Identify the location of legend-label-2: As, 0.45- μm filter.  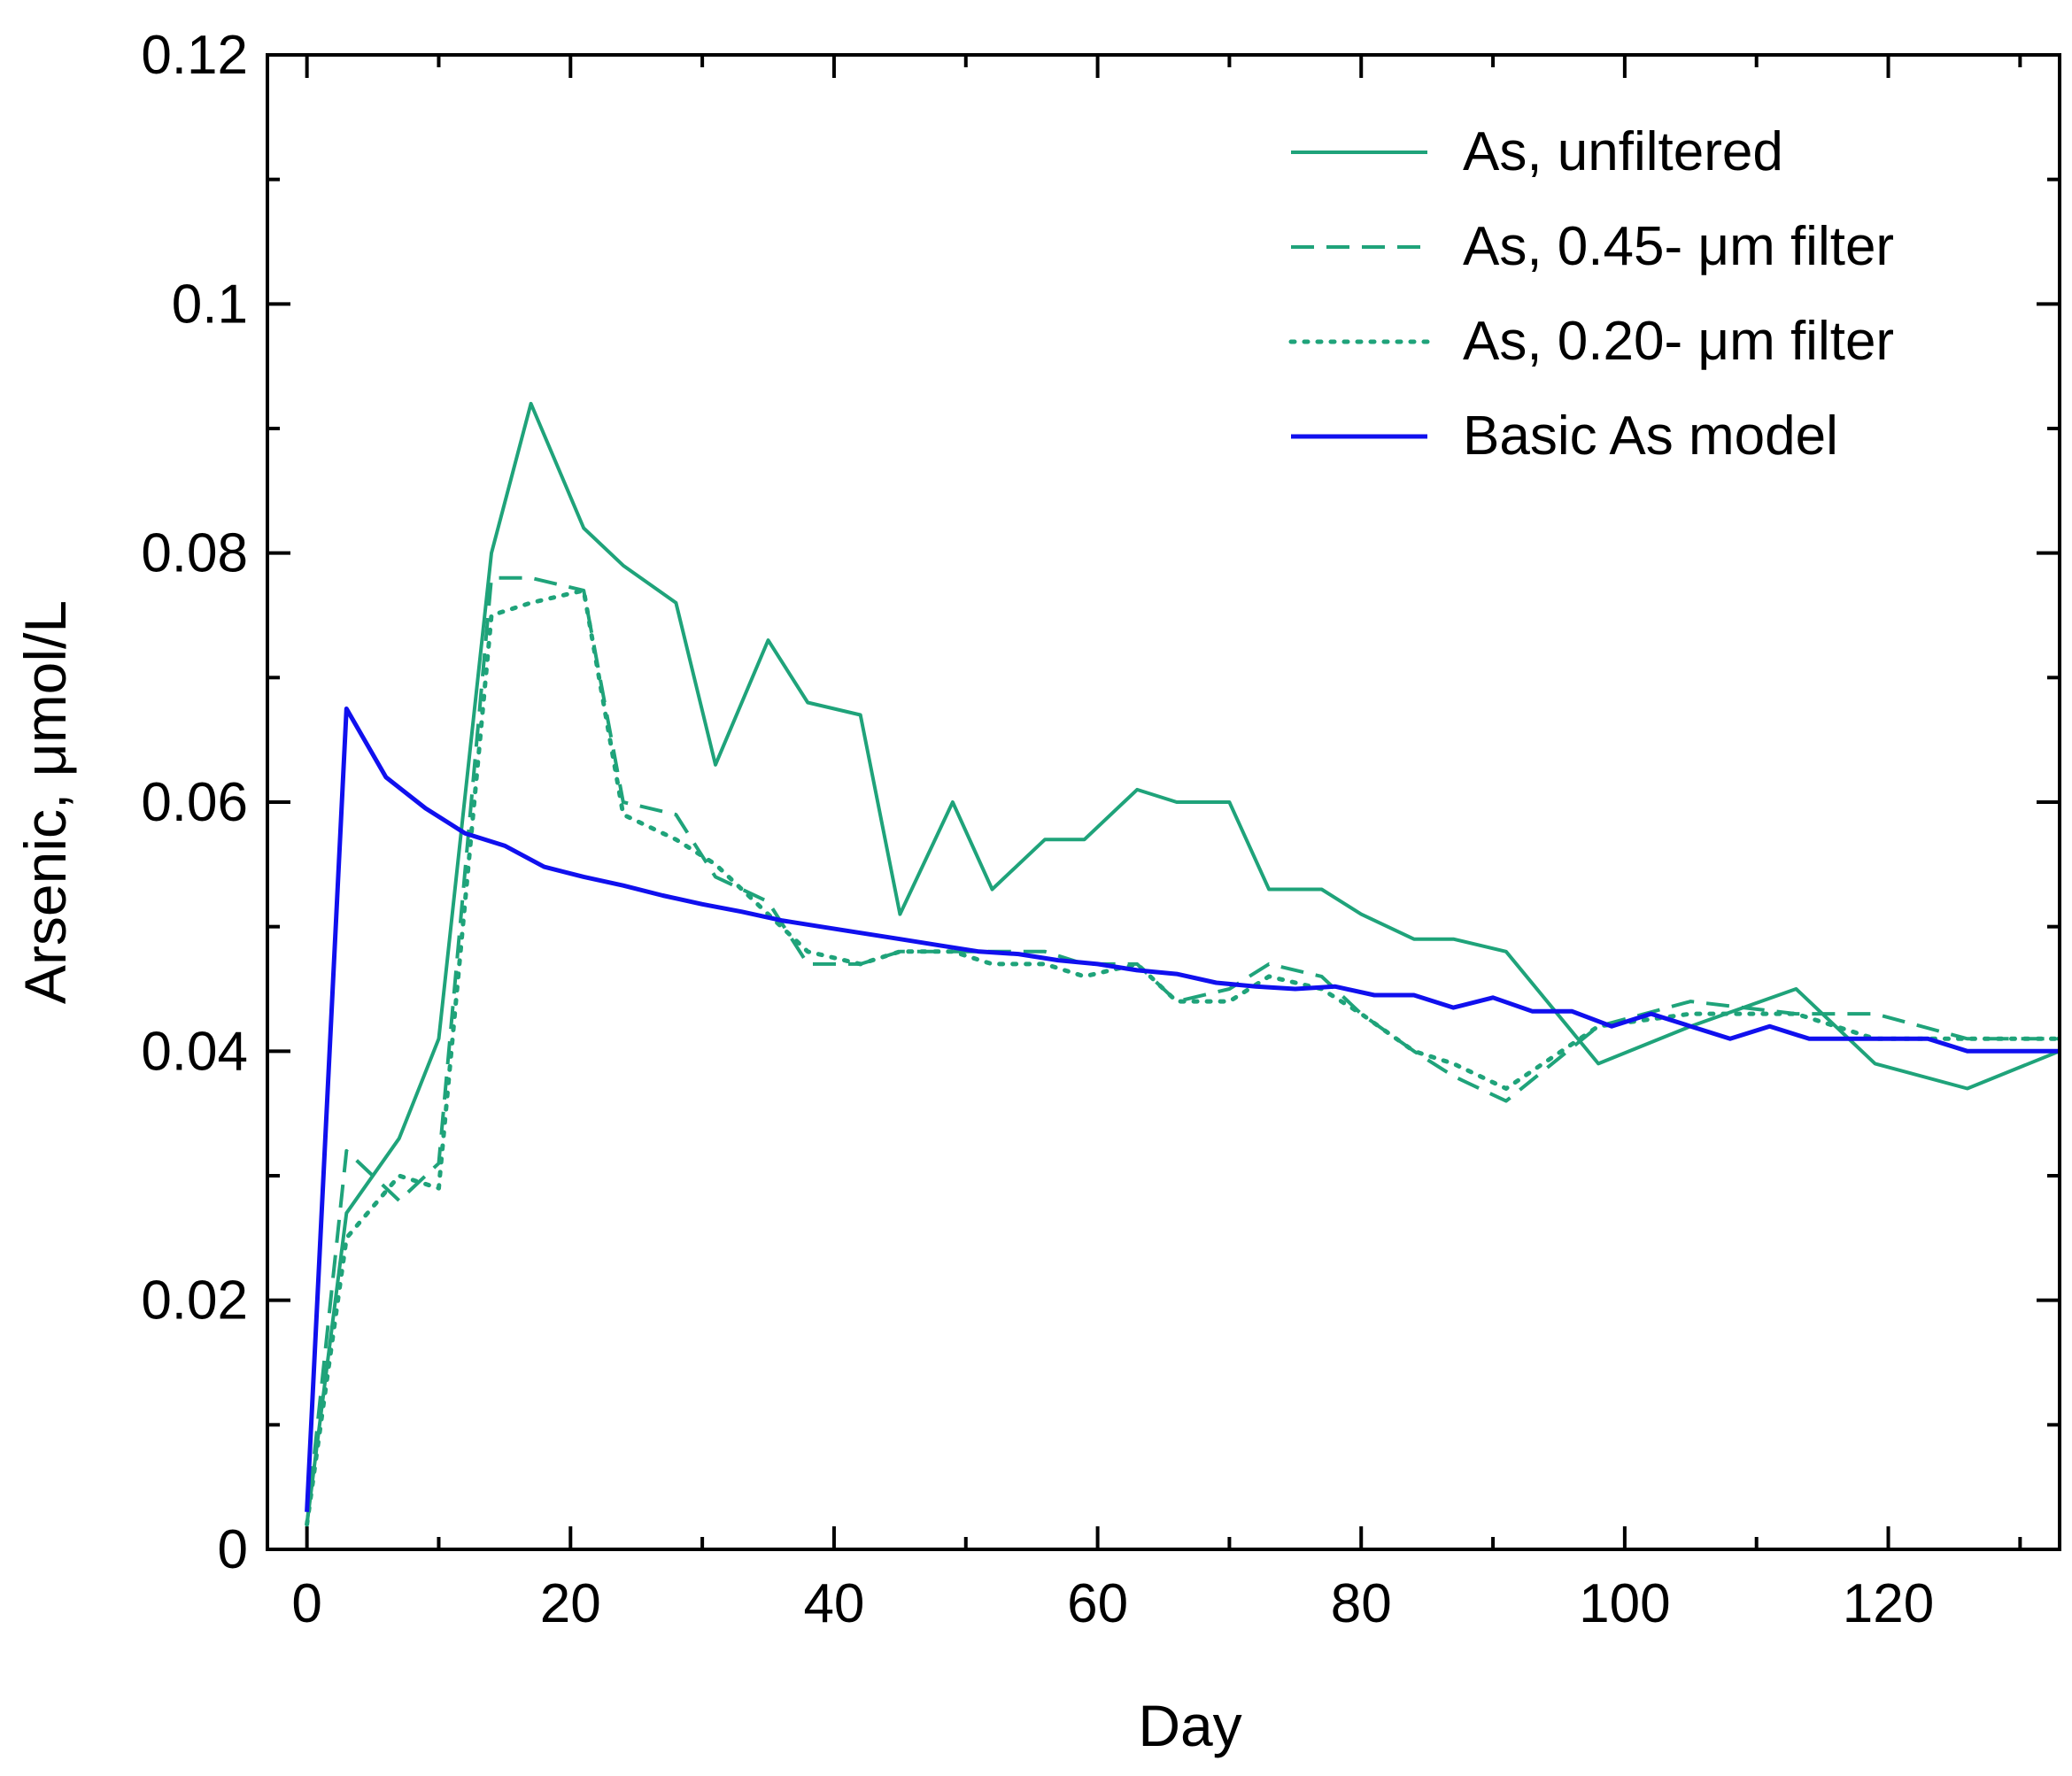
(1678, 246).